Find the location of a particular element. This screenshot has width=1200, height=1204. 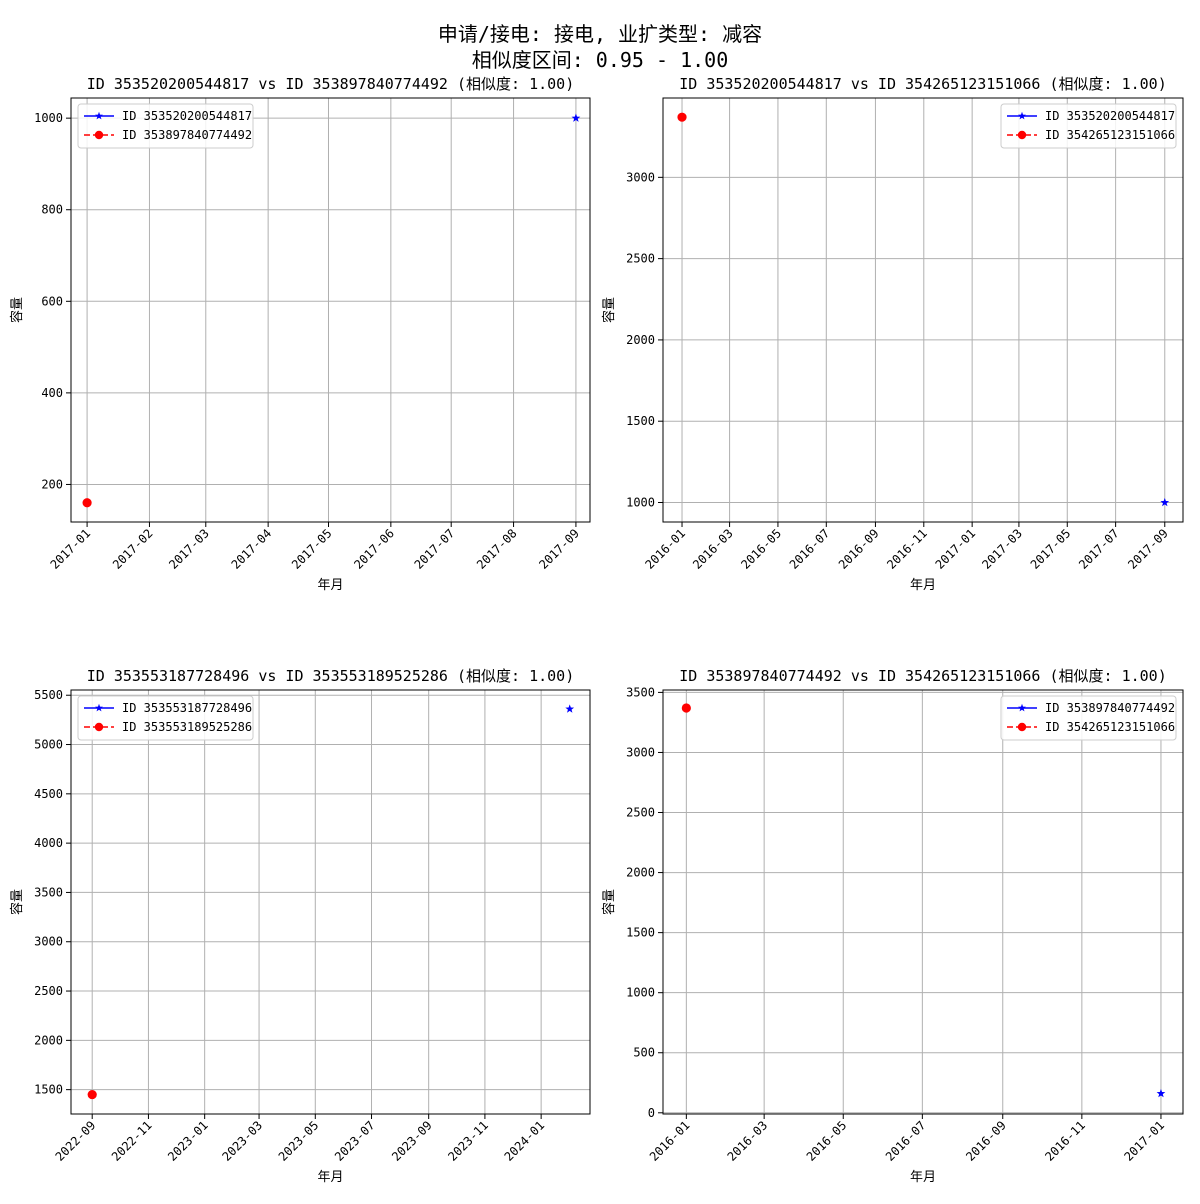

y-tick-label: 600 is located at coordinates (52, 301).